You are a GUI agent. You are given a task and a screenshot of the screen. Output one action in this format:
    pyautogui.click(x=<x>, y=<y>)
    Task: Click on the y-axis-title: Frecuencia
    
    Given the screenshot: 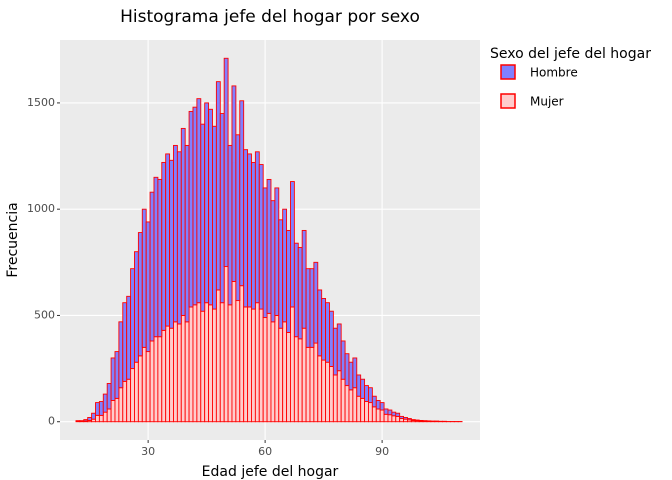 What is the action you would take?
    pyautogui.click(x=13, y=239)
    